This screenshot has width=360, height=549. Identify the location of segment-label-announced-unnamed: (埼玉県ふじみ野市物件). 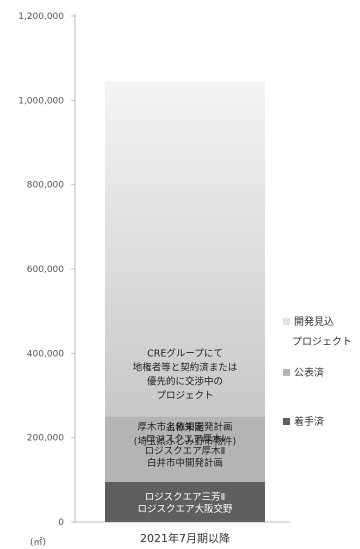
(185, 442).